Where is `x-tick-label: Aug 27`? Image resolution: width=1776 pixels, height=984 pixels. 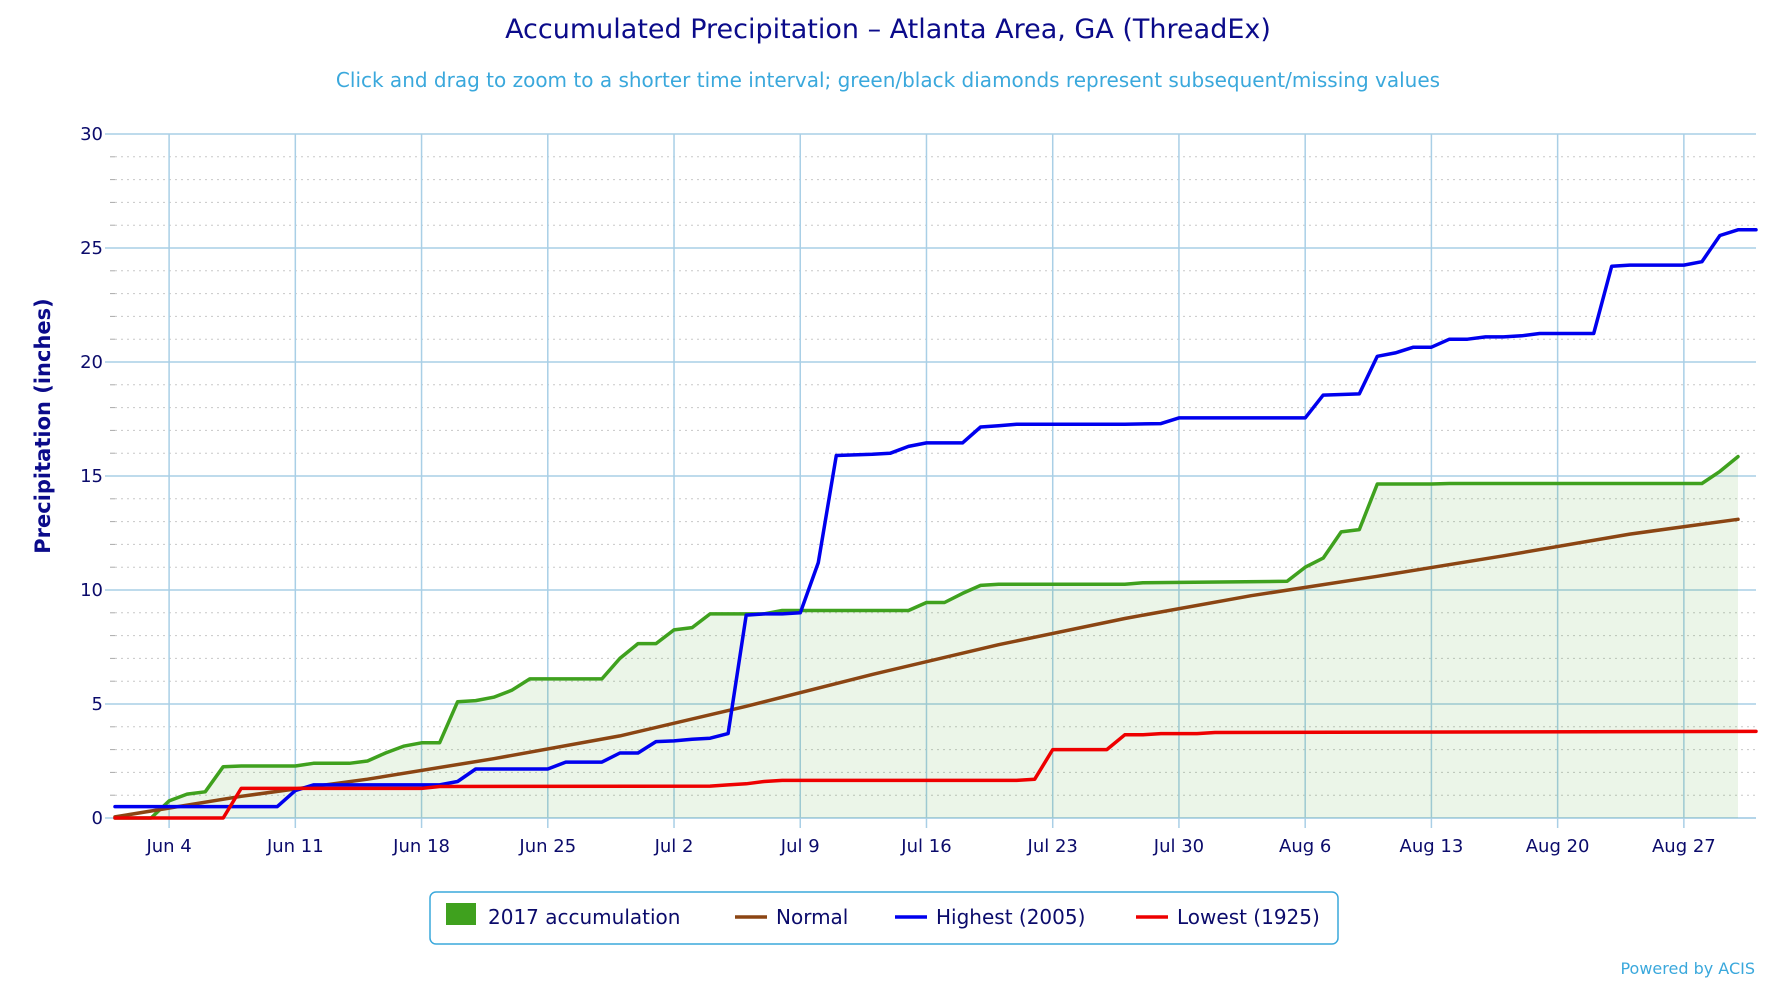
x-tick-label: Aug 27 is located at coordinates (1684, 846).